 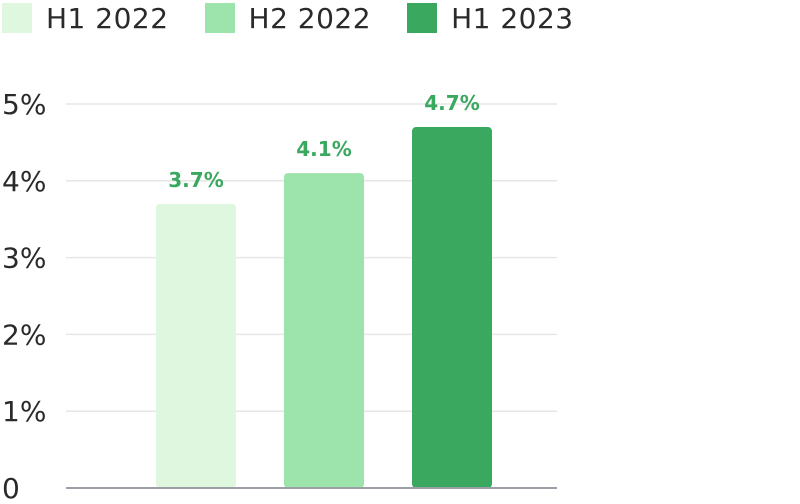 What do you see at coordinates (24, 258) in the screenshot?
I see `y-tick-label: 3%` at bounding box center [24, 258].